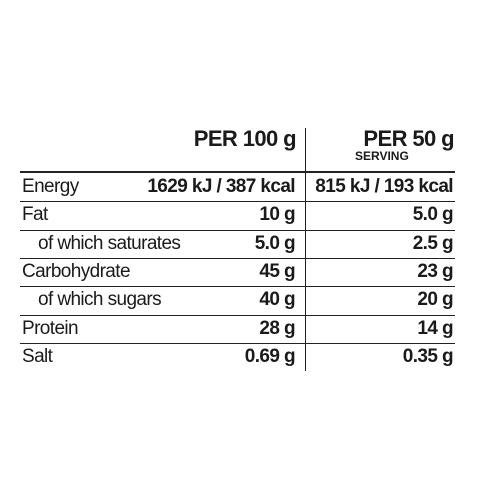 The height and width of the screenshot is (500, 500). I want to click on value-per-100: 10 g, so click(277, 215).